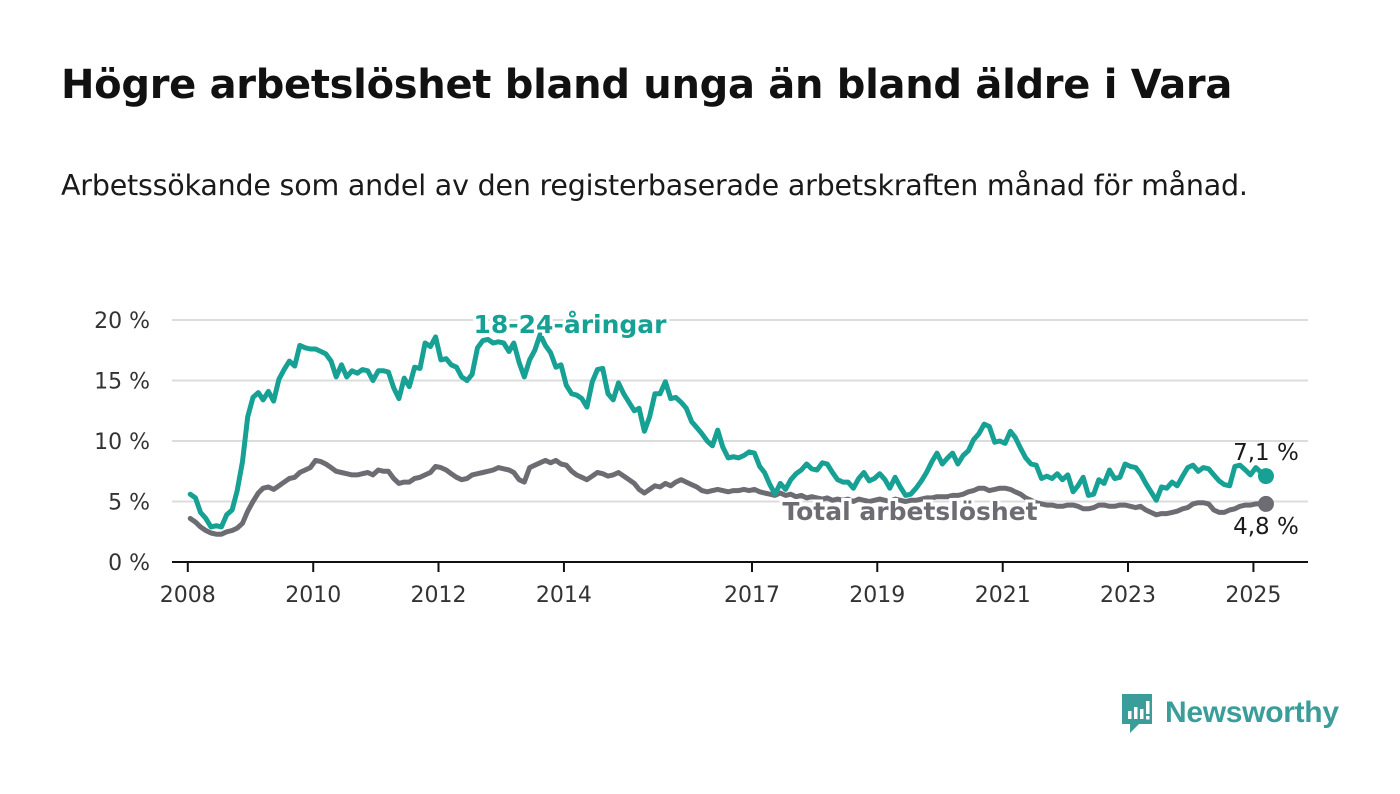 The height and width of the screenshot is (794, 1400). I want to click on x-tick-label: 2021, so click(1003, 595).